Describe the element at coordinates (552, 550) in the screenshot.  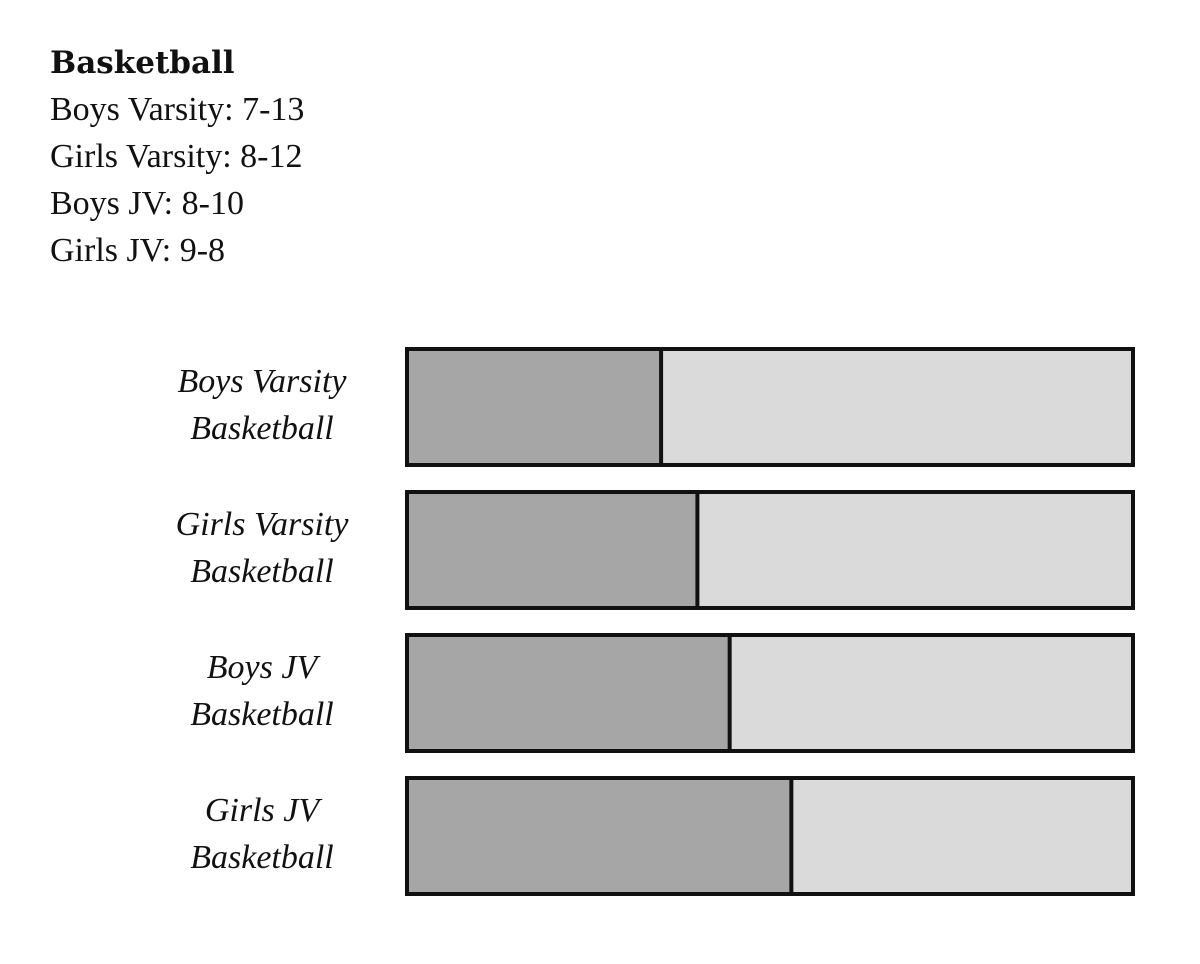
I see `bar-wins-girls-varsity` at that location.